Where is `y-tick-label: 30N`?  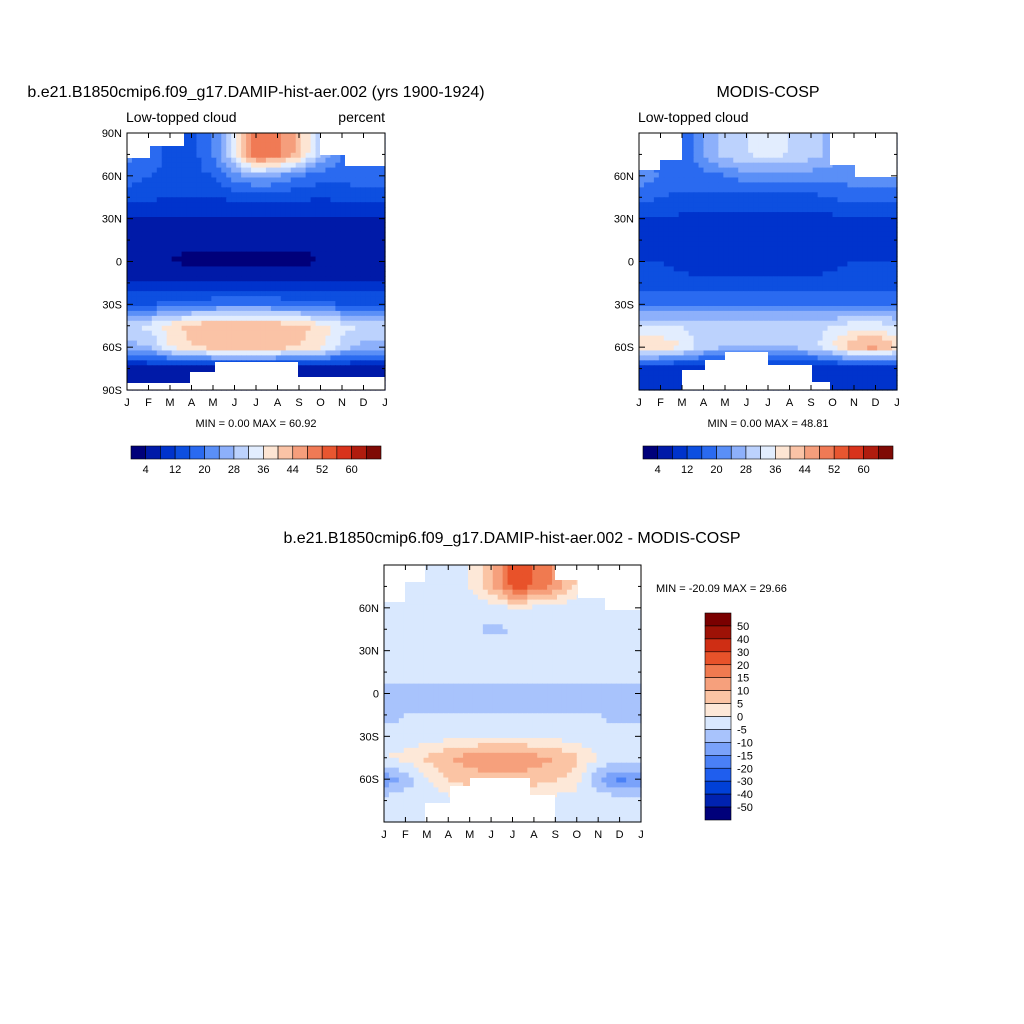
y-tick-label: 30N is located at coordinates (112, 220).